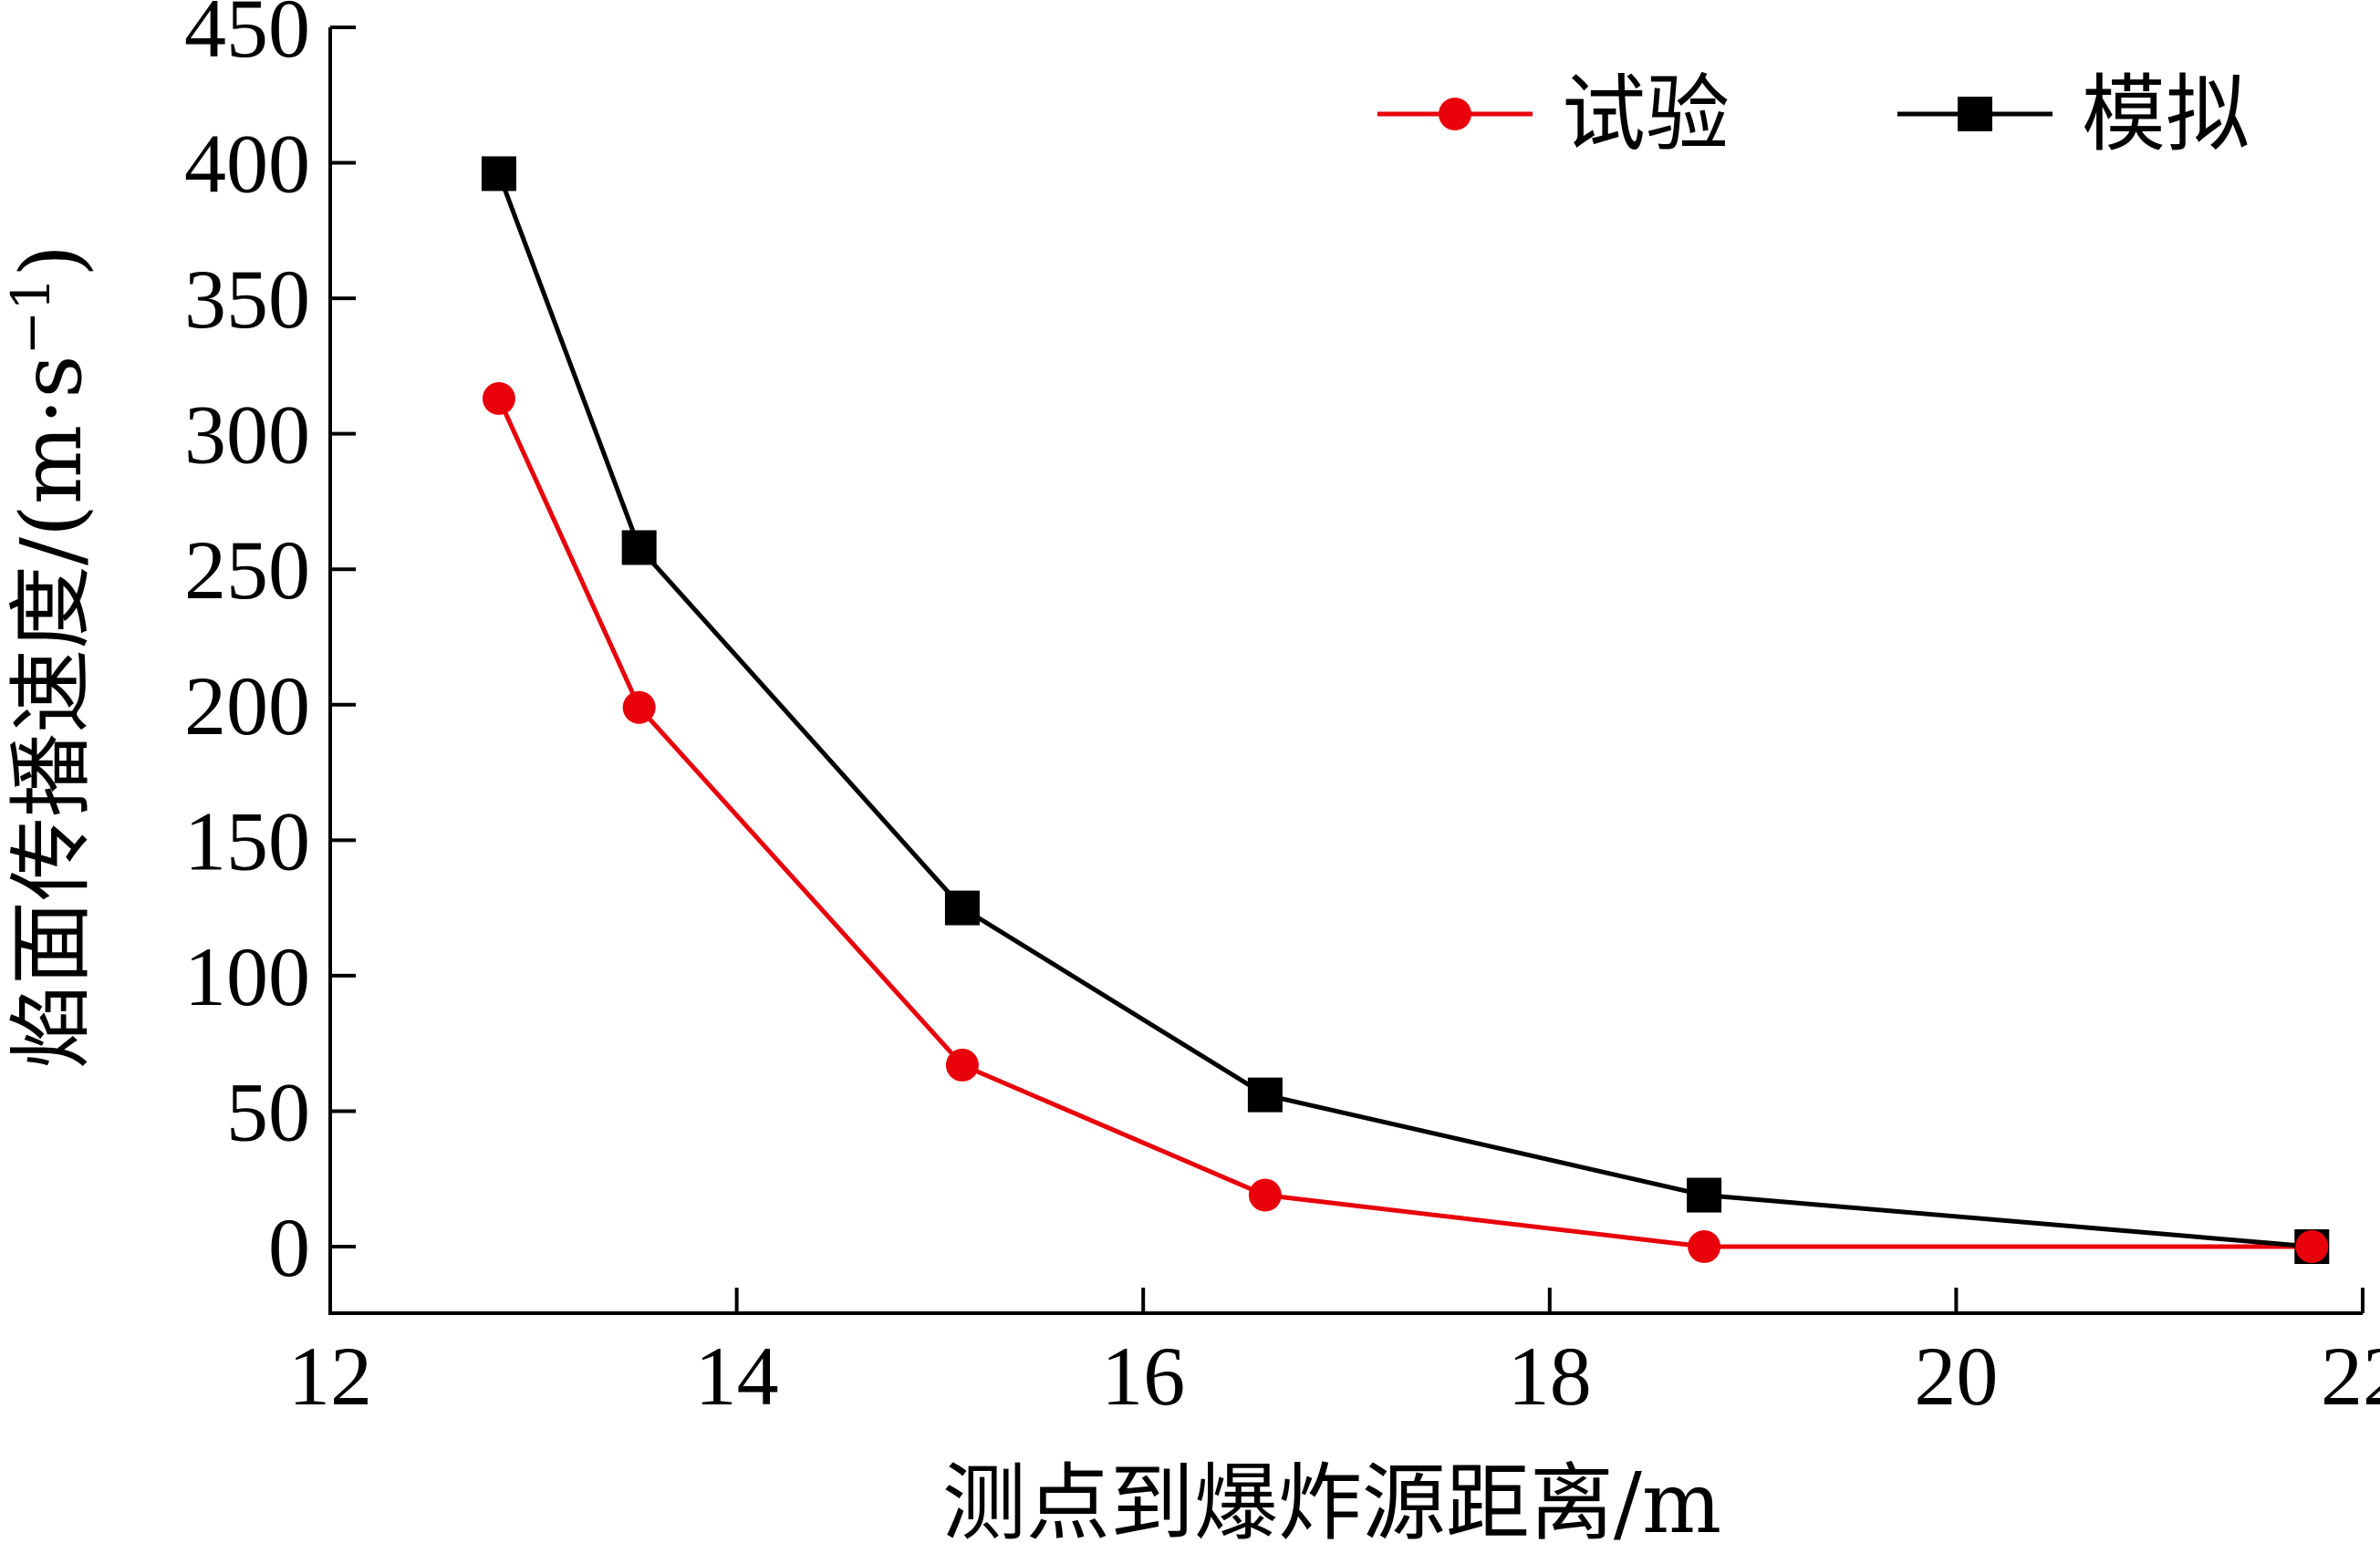 The image size is (2380, 1543). What do you see at coordinates (247, 435) in the screenshot?
I see `y-tick-label: 300` at bounding box center [247, 435].